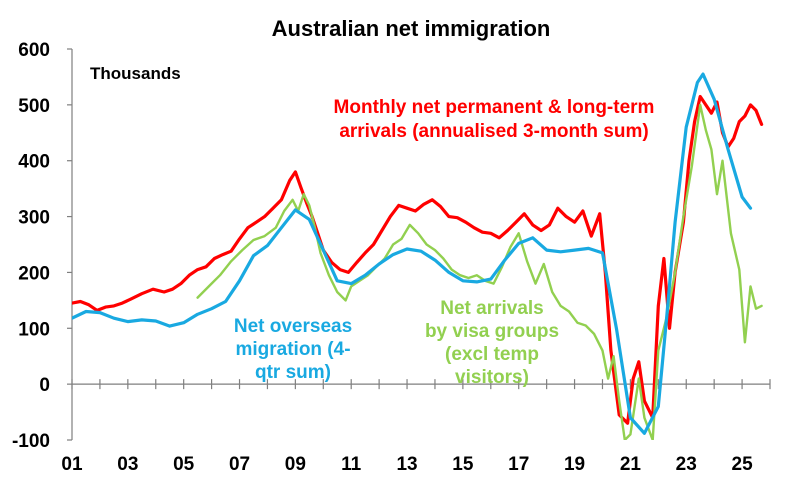 The height and width of the screenshot is (480, 797). Describe the element at coordinates (127, 464) in the screenshot. I see `x-tick-label: 03` at that location.